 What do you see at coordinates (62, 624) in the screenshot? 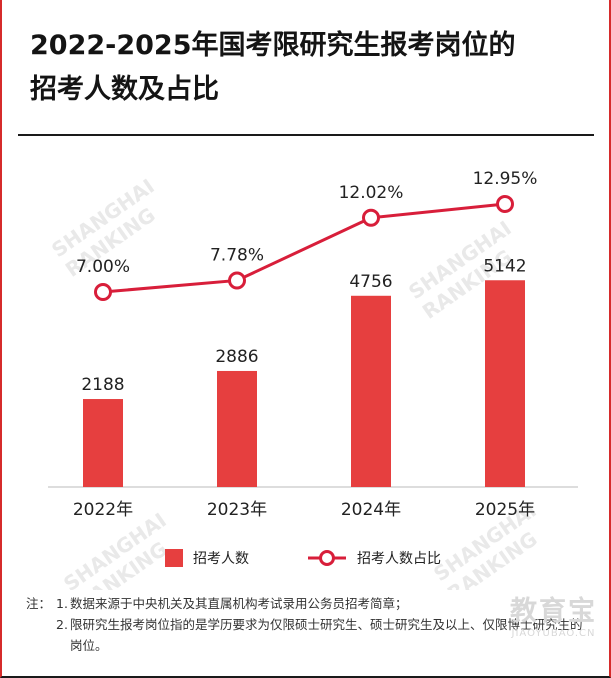
I see `note-2-number: 2.` at bounding box center [62, 624].